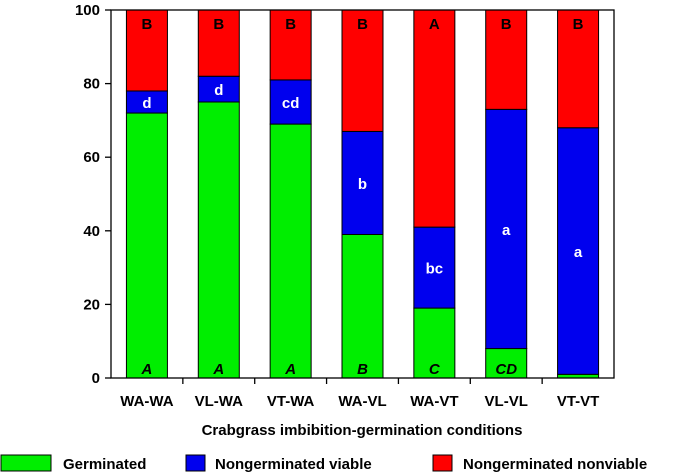  I want to click on bar-nongerminated-nonviable-vt-wa, so click(290, 45).